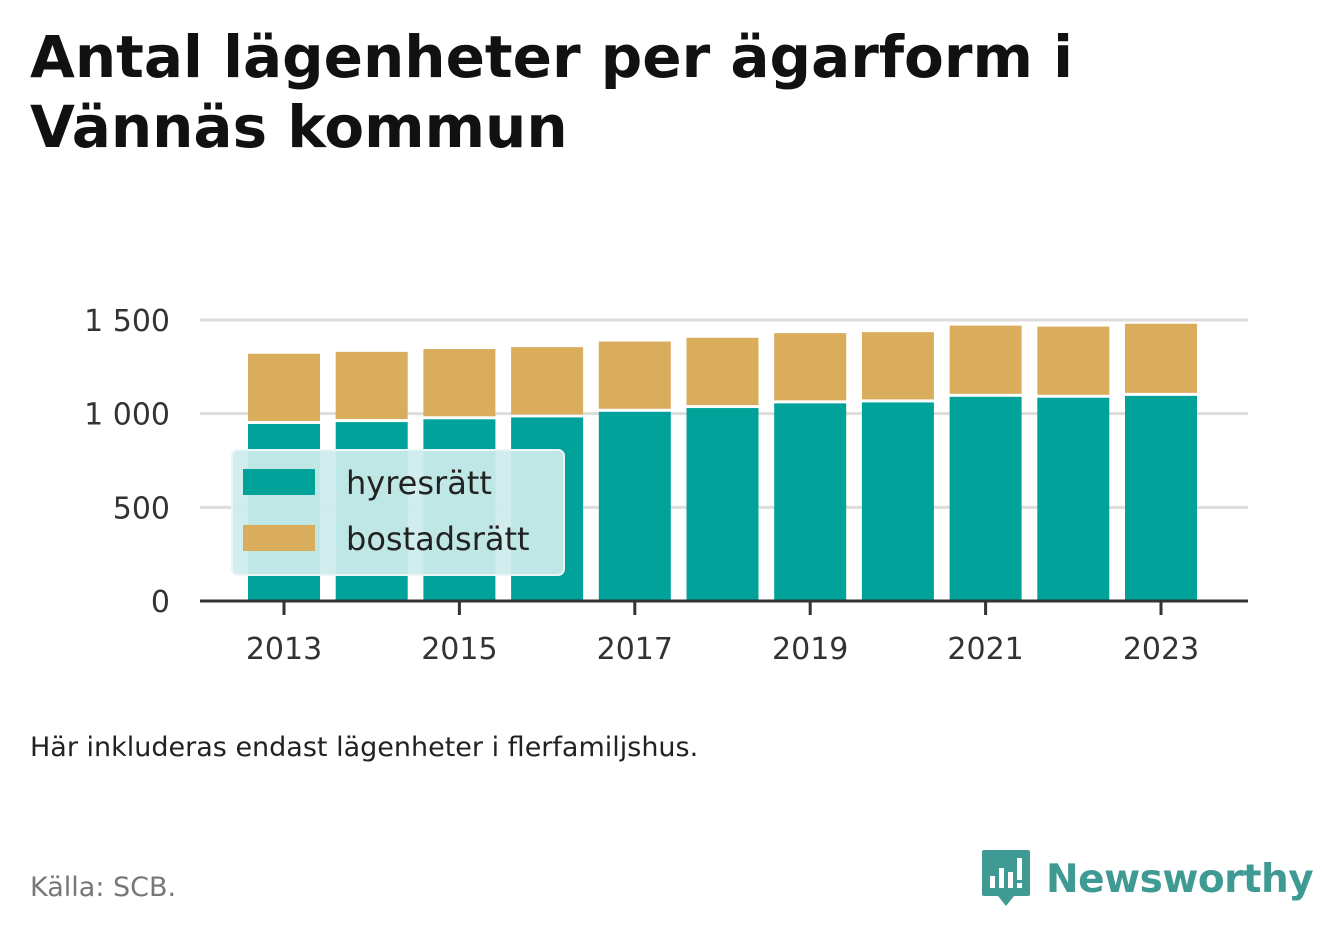 The height and width of the screenshot is (939, 1322). What do you see at coordinates (634, 375) in the screenshot?
I see `bar-bostadsratt-2017` at bounding box center [634, 375].